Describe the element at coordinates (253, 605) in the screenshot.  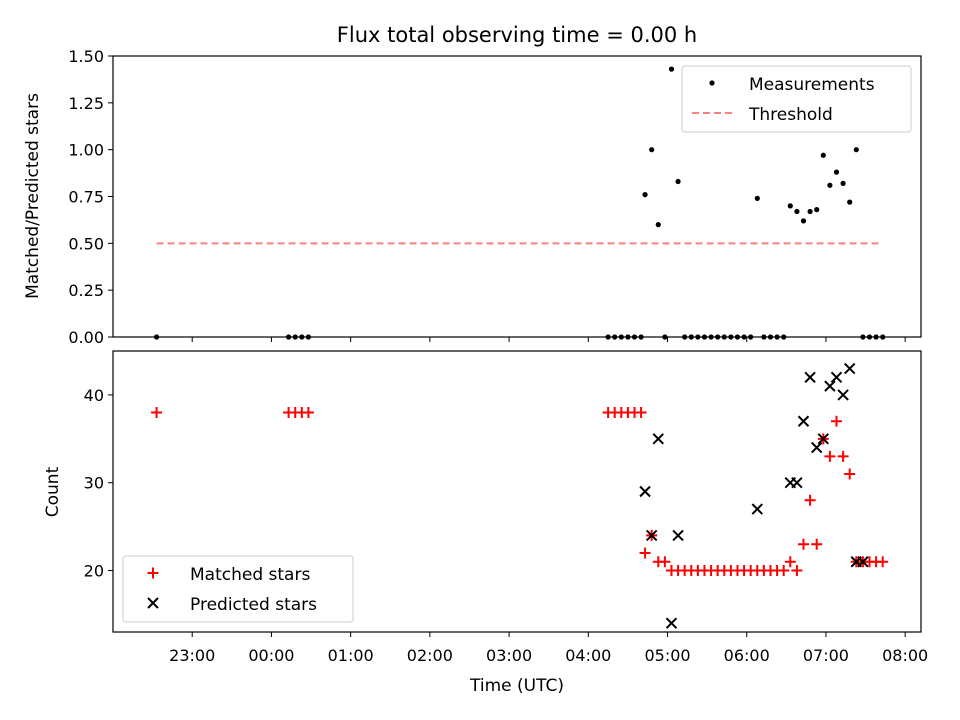
I see `legend-predicted-label: Predicted stars` at that location.